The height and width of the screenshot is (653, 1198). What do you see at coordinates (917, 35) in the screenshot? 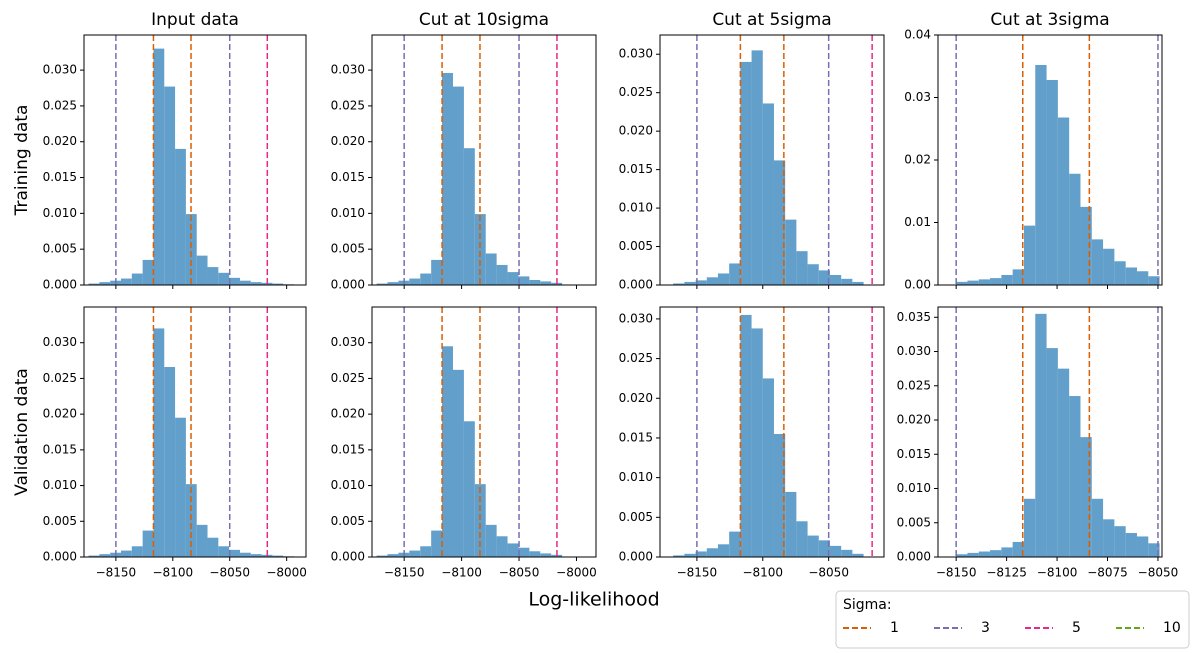
I see `y-tick-label: 0.04` at bounding box center [917, 35].